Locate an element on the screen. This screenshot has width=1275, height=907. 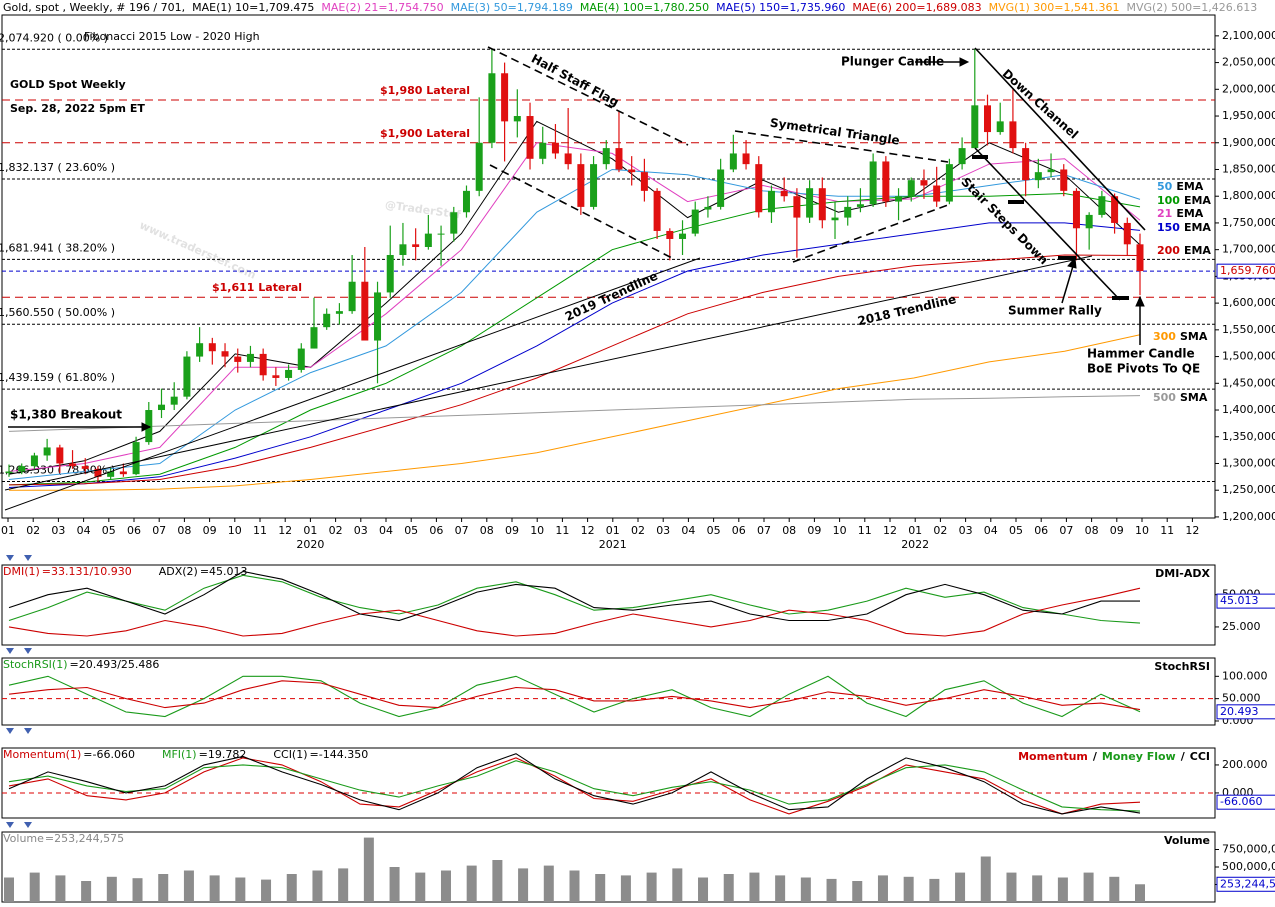
y-tick-label: 2,050,000 is located at coordinates (1248, 62).